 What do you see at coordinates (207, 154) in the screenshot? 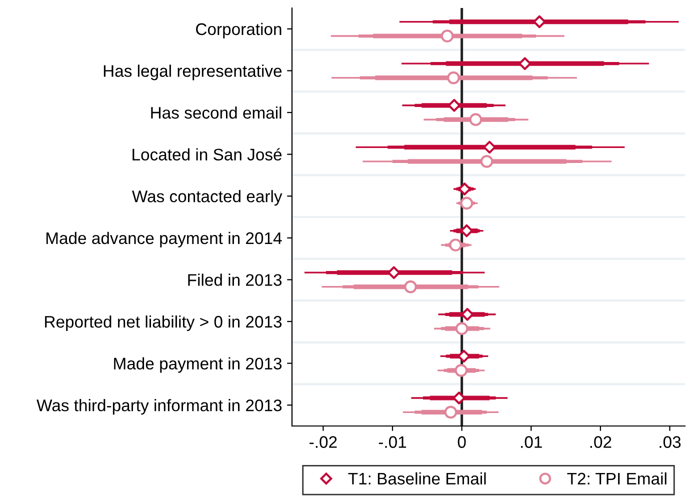
I see `y-tick-label: Located in San José` at bounding box center [207, 154].